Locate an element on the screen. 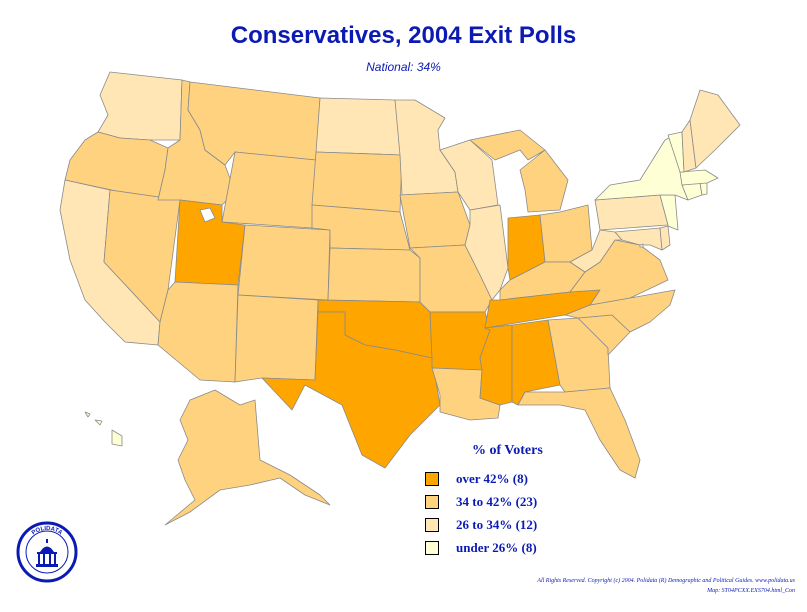 The width and height of the screenshot is (807, 612). state-wa is located at coordinates (140, 106).